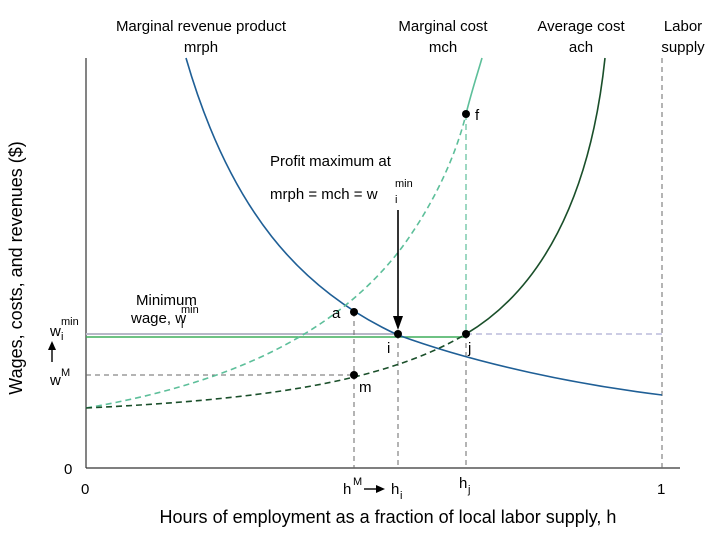 This screenshot has height=540, width=720. What do you see at coordinates (468, 490) in the screenshot?
I see `x-tick-hj-sub: j` at bounding box center [468, 490].